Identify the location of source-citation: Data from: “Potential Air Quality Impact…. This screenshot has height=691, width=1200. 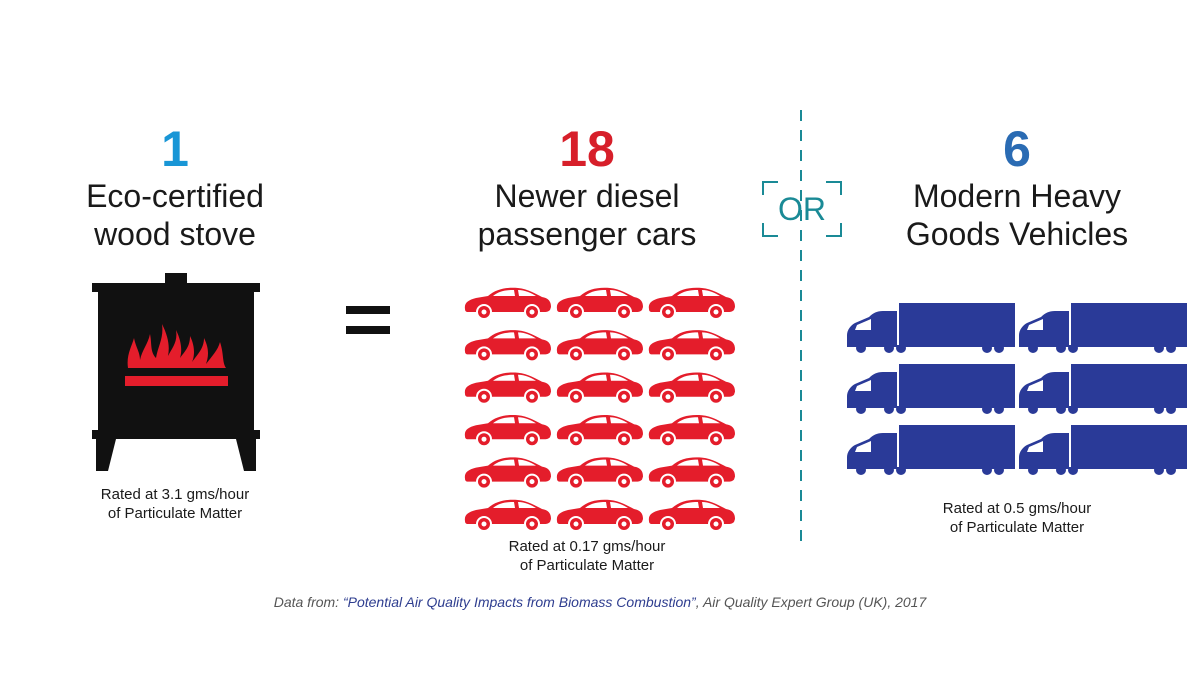
(600, 602).